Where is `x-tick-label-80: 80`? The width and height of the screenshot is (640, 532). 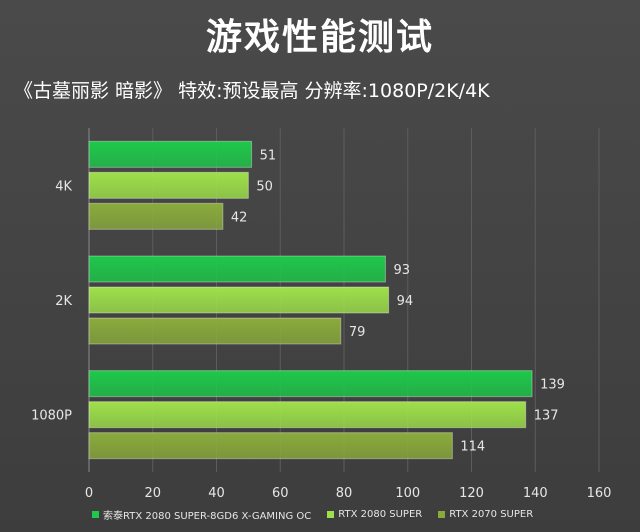
x-tick-label-80: 80 is located at coordinates (344, 493).